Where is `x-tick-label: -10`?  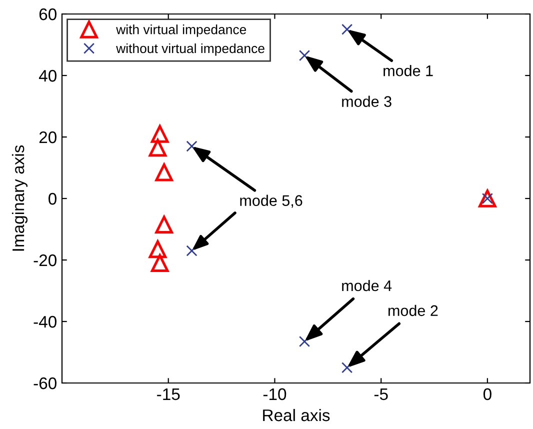 x-tick-label: -10 is located at coordinates (274, 394).